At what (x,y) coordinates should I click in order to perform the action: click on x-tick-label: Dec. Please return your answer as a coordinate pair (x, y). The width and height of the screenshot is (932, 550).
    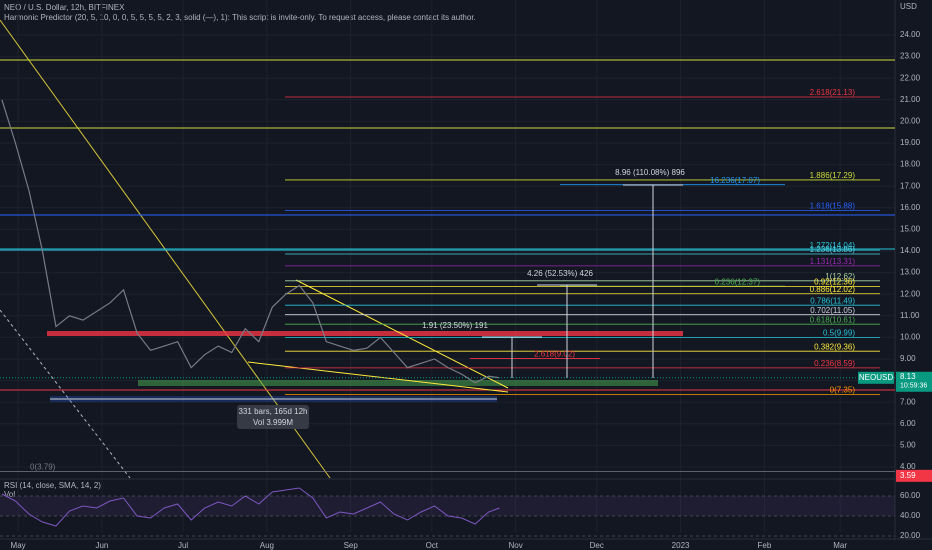
    Looking at the image, I should click on (597, 545).